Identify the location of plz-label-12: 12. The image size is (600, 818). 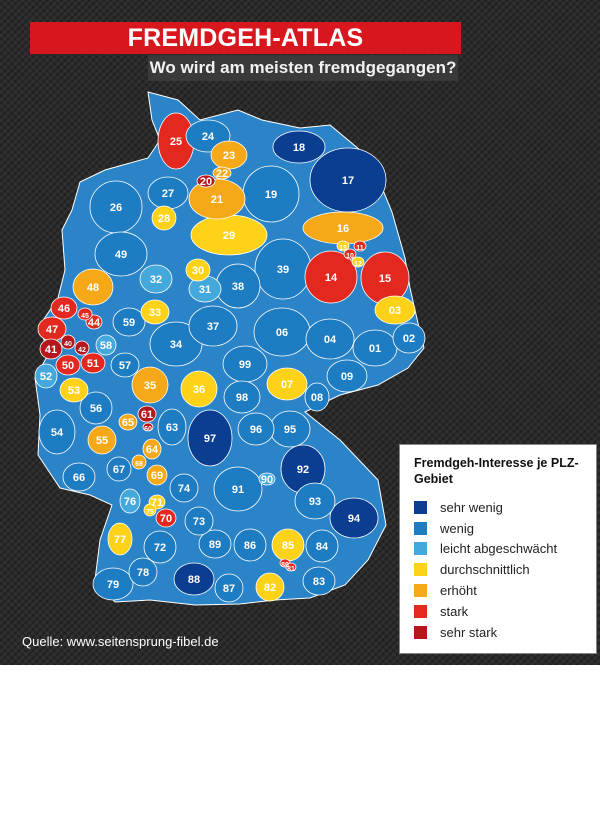
(358, 264).